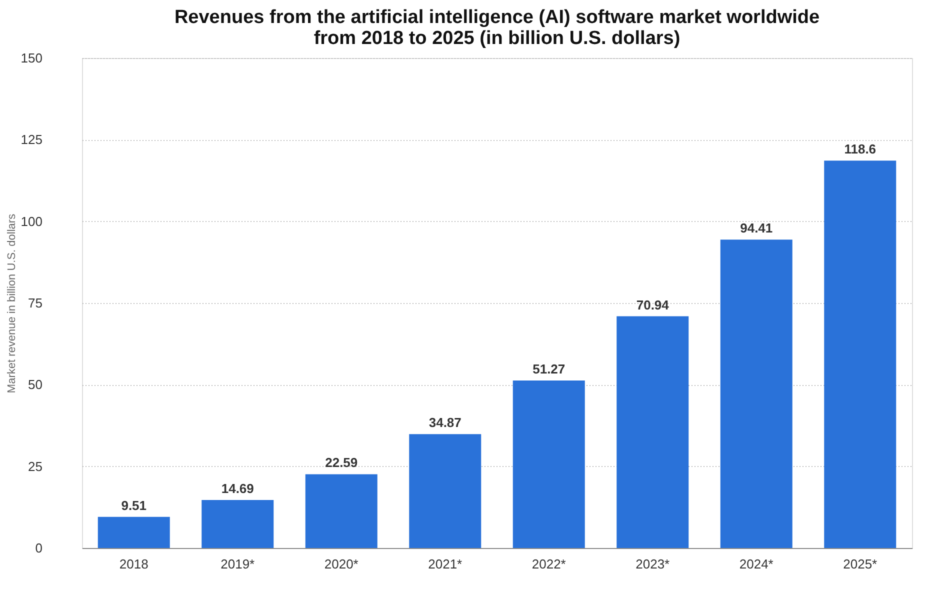 This screenshot has height=610, width=937. I want to click on data-label: 51.27, so click(549, 369).